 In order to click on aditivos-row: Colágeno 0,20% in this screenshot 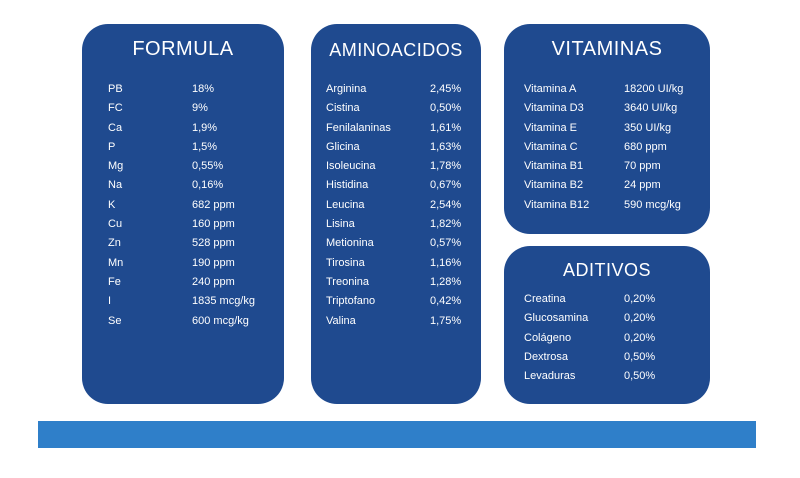, I will do `click(614, 338)`.